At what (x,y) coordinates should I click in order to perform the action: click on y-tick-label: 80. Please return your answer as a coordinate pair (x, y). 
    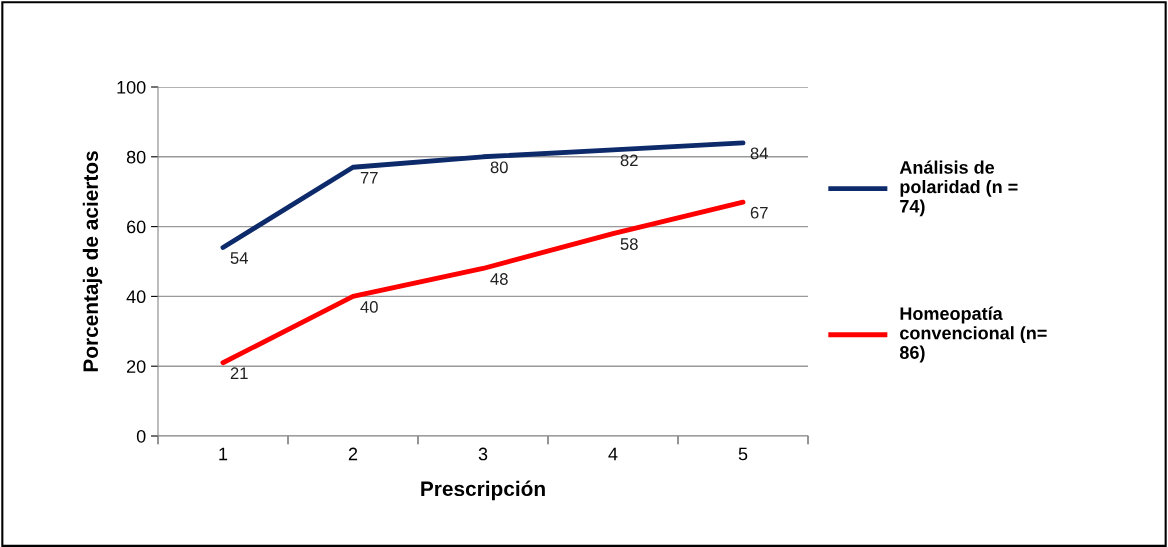
    Looking at the image, I should click on (136, 157).